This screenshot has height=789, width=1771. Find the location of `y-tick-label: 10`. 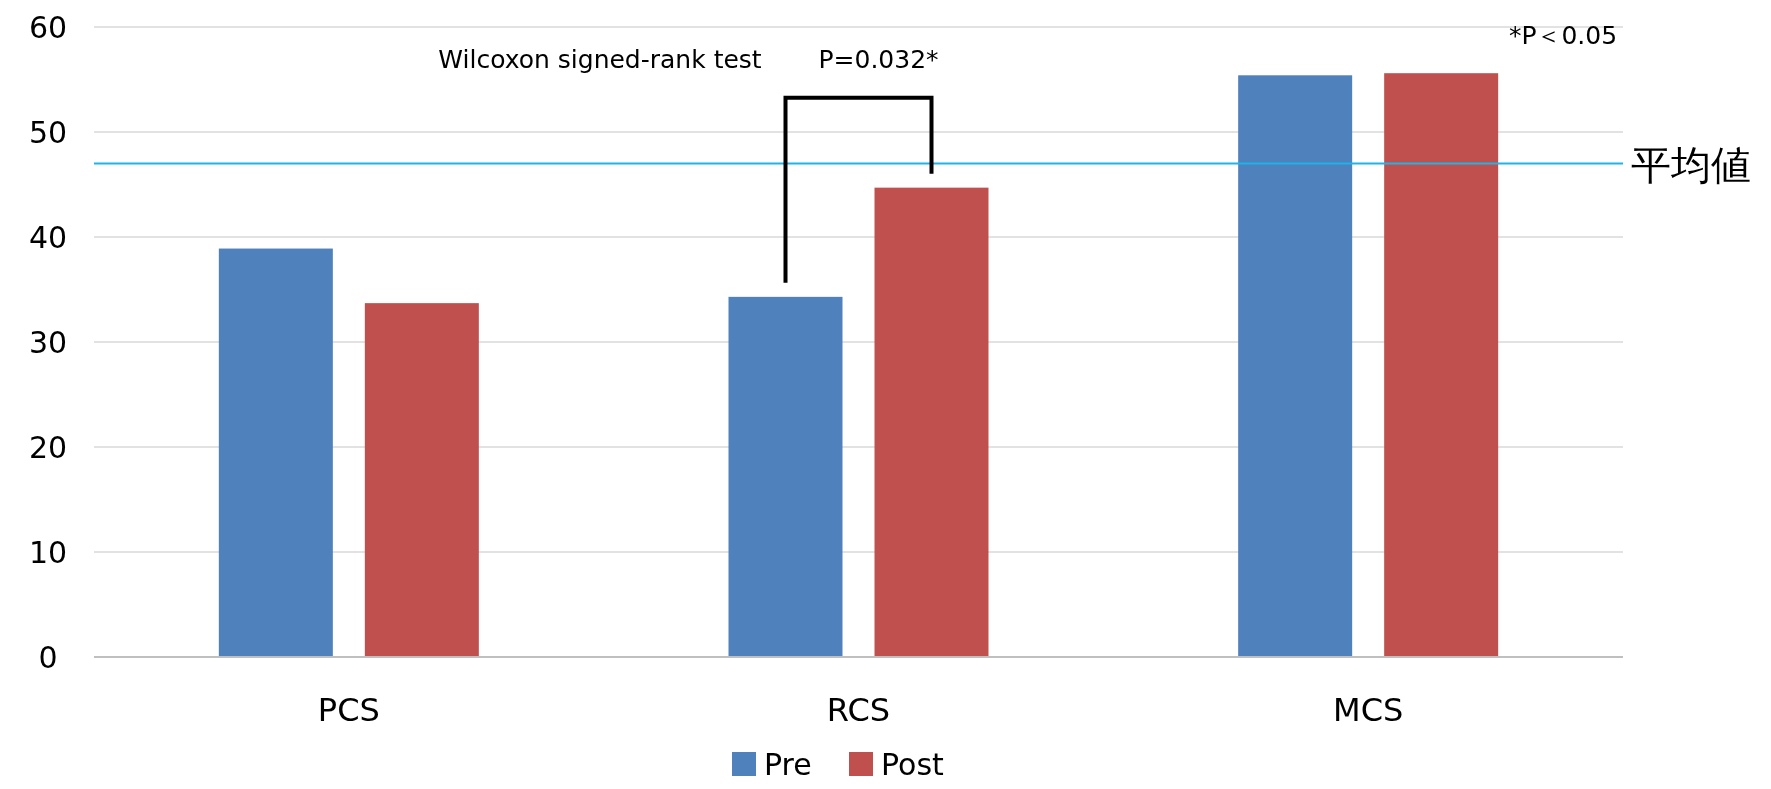

y-tick-label: 10 is located at coordinates (48, 552).